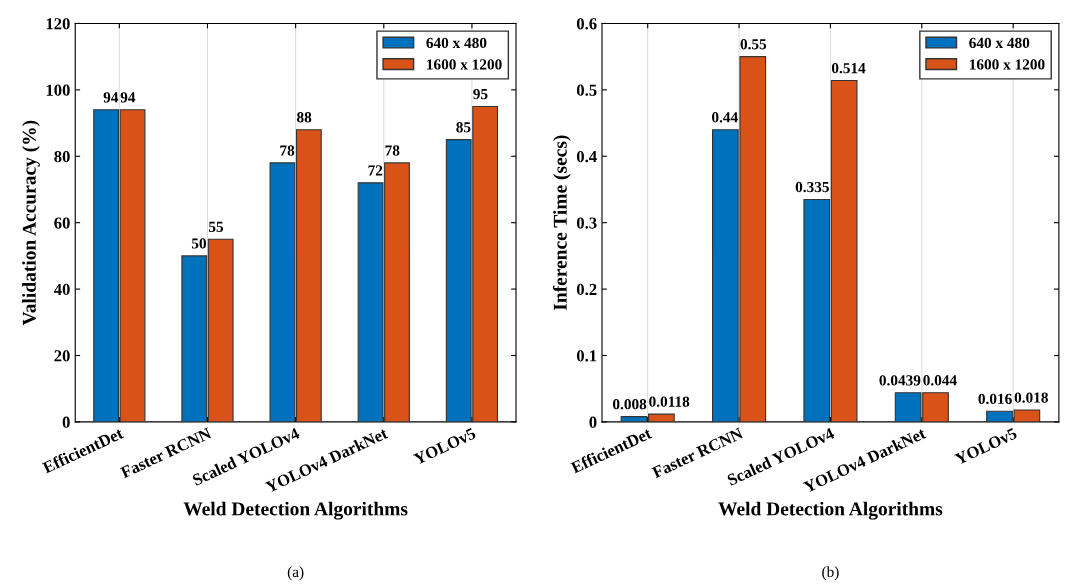  I want to click on data-label: 50, so click(199, 243).